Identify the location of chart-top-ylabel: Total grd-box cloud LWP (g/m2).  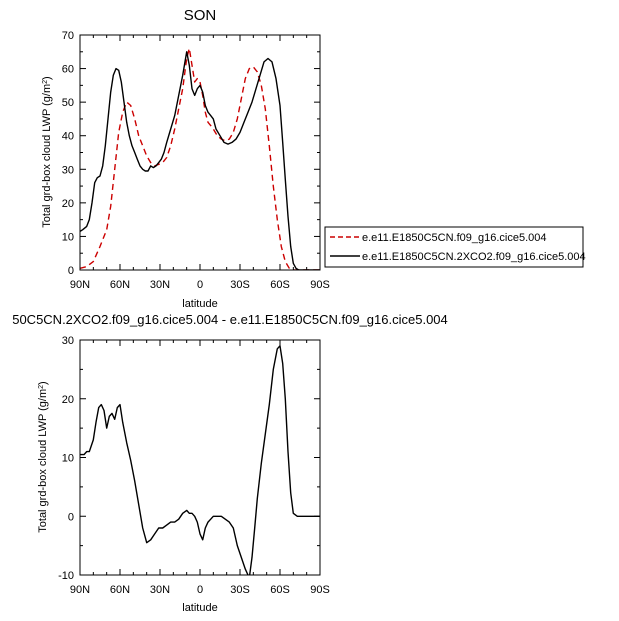
(47, 151).